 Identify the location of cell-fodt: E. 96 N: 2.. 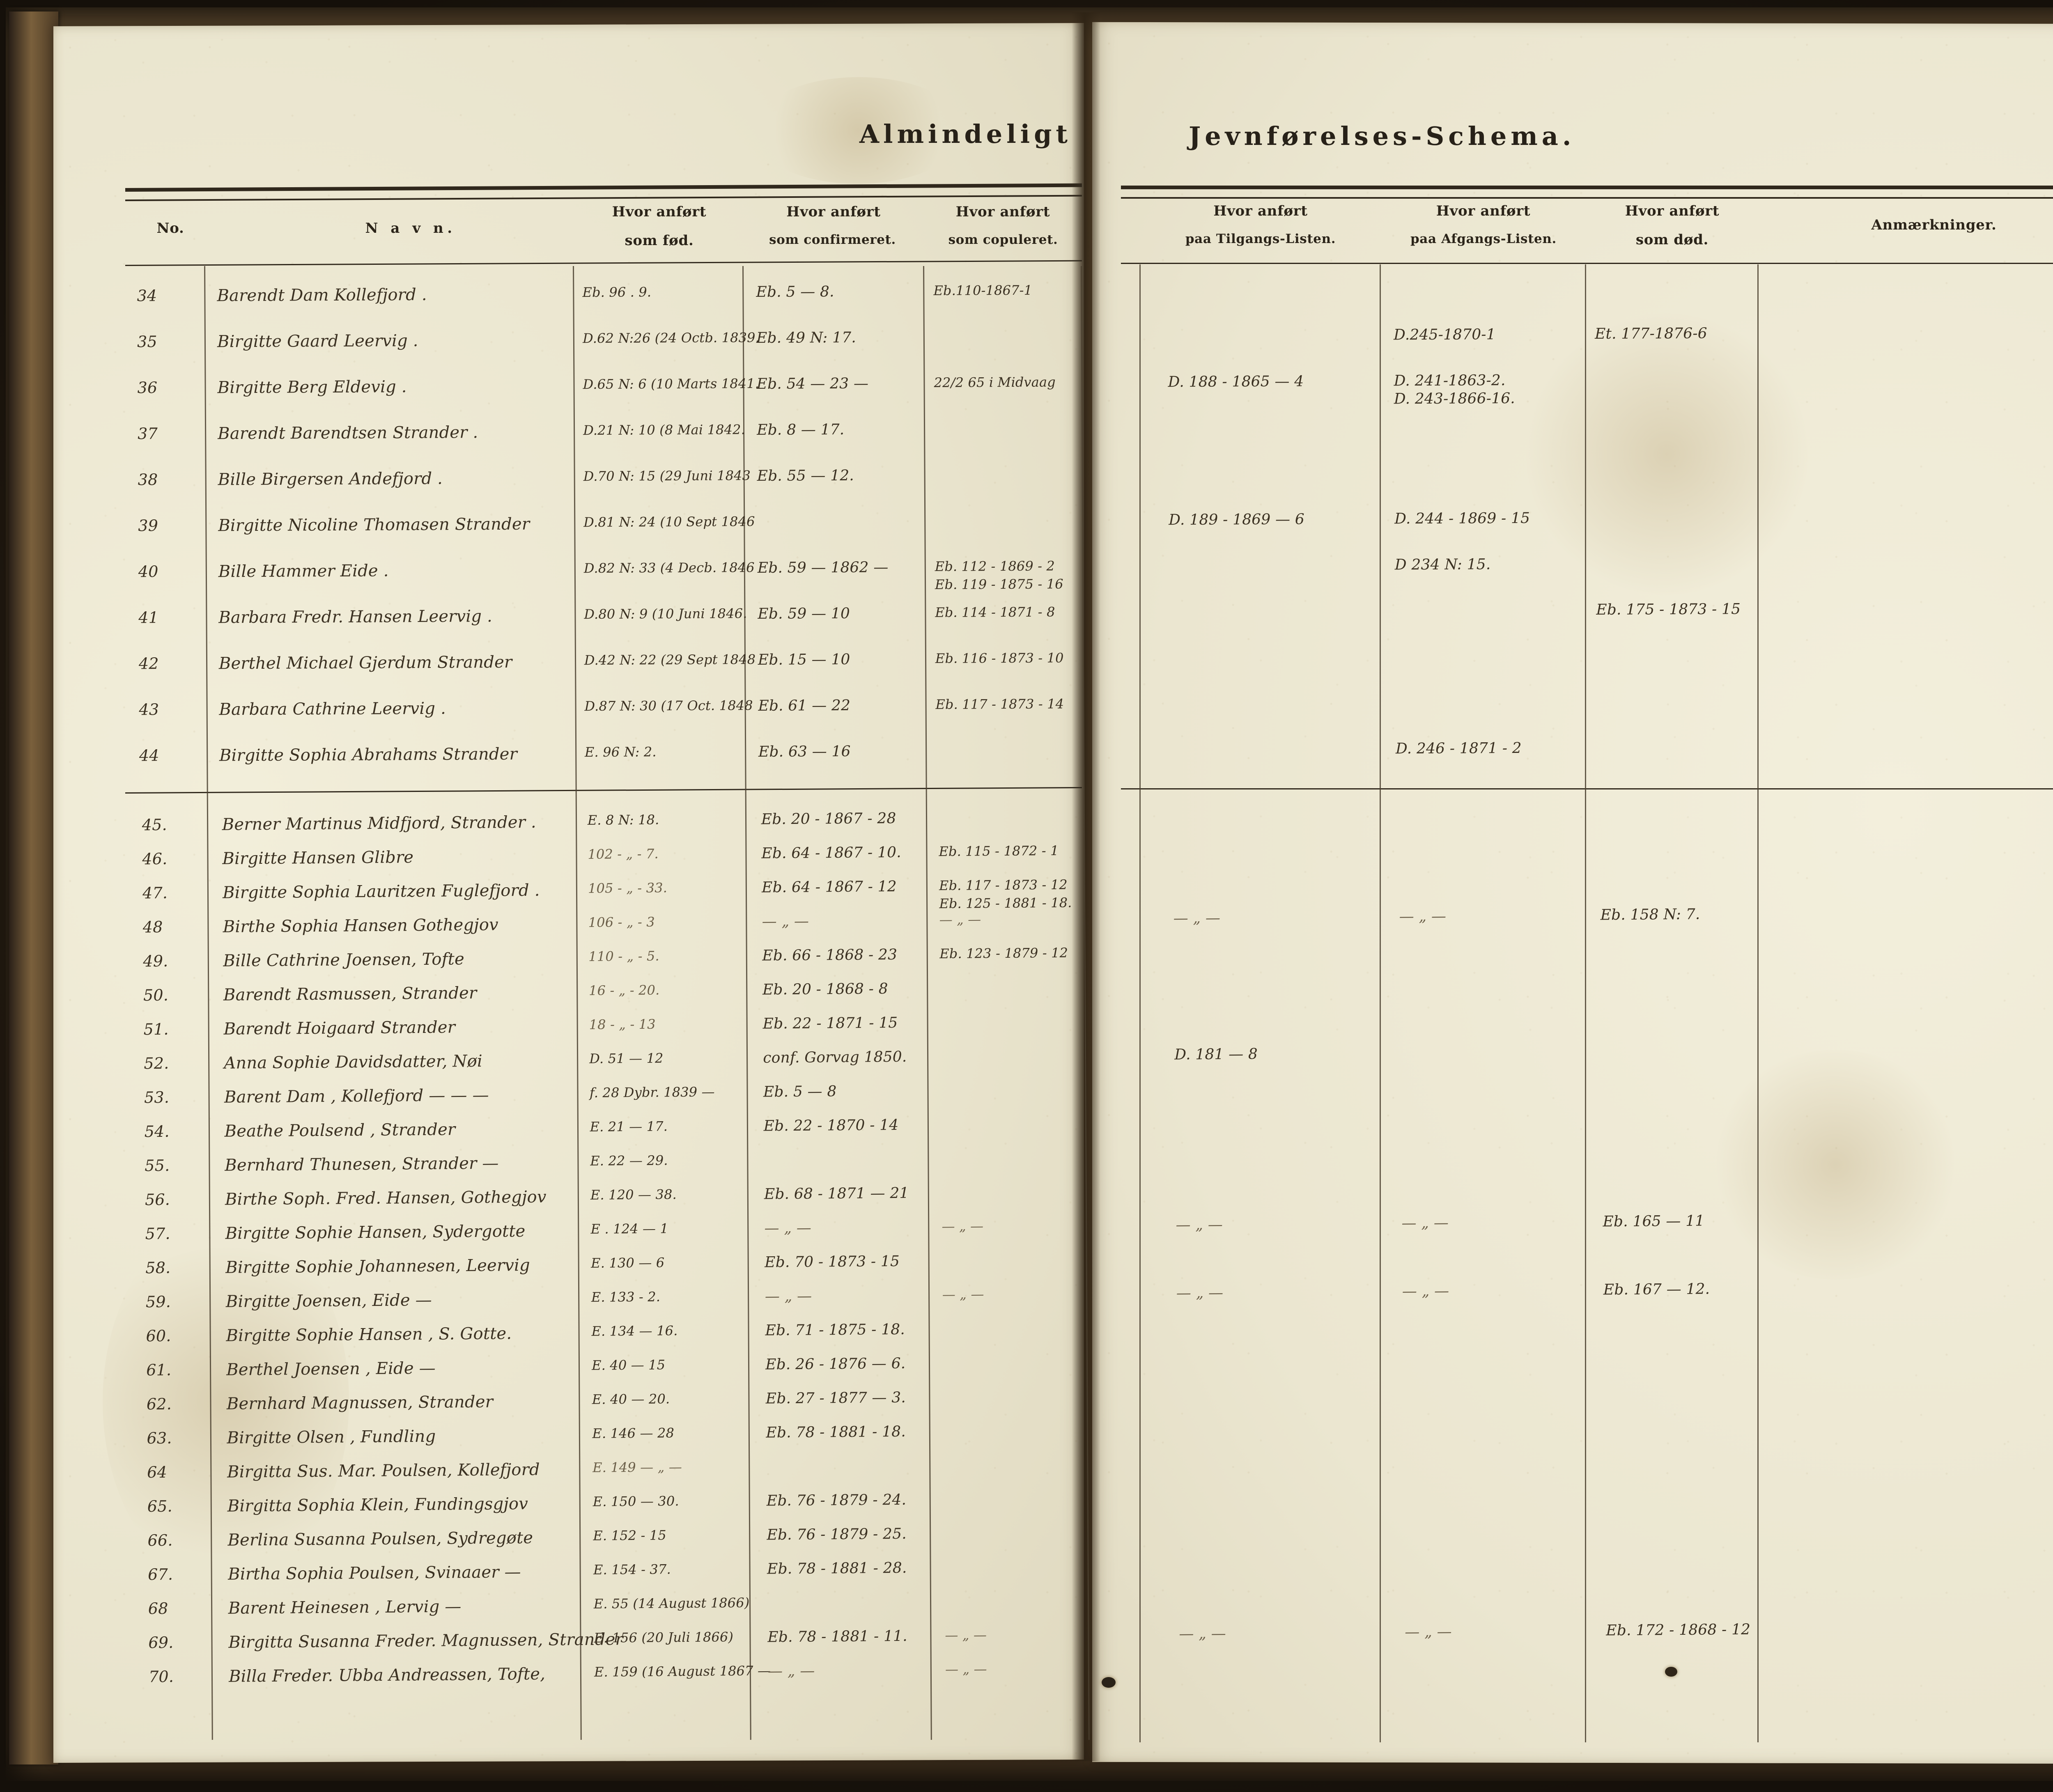
(621, 752).